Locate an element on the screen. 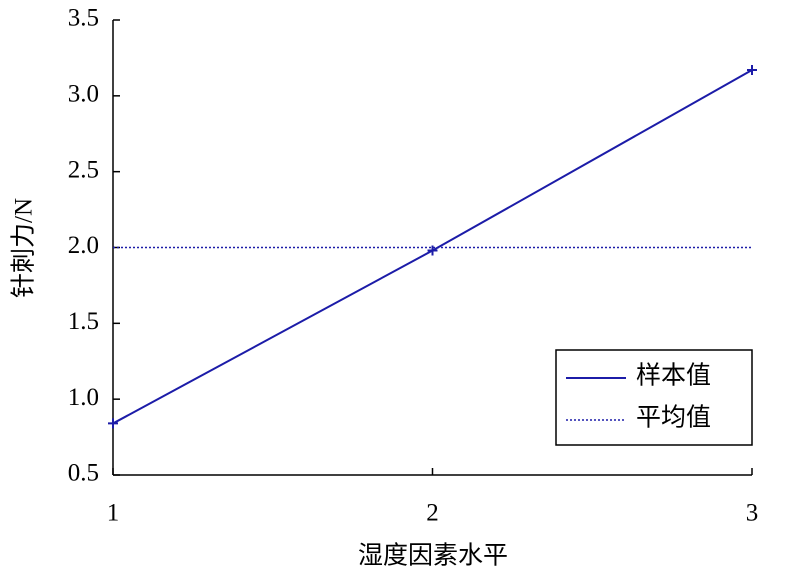  legend-label: 平均值 is located at coordinates (673, 418).